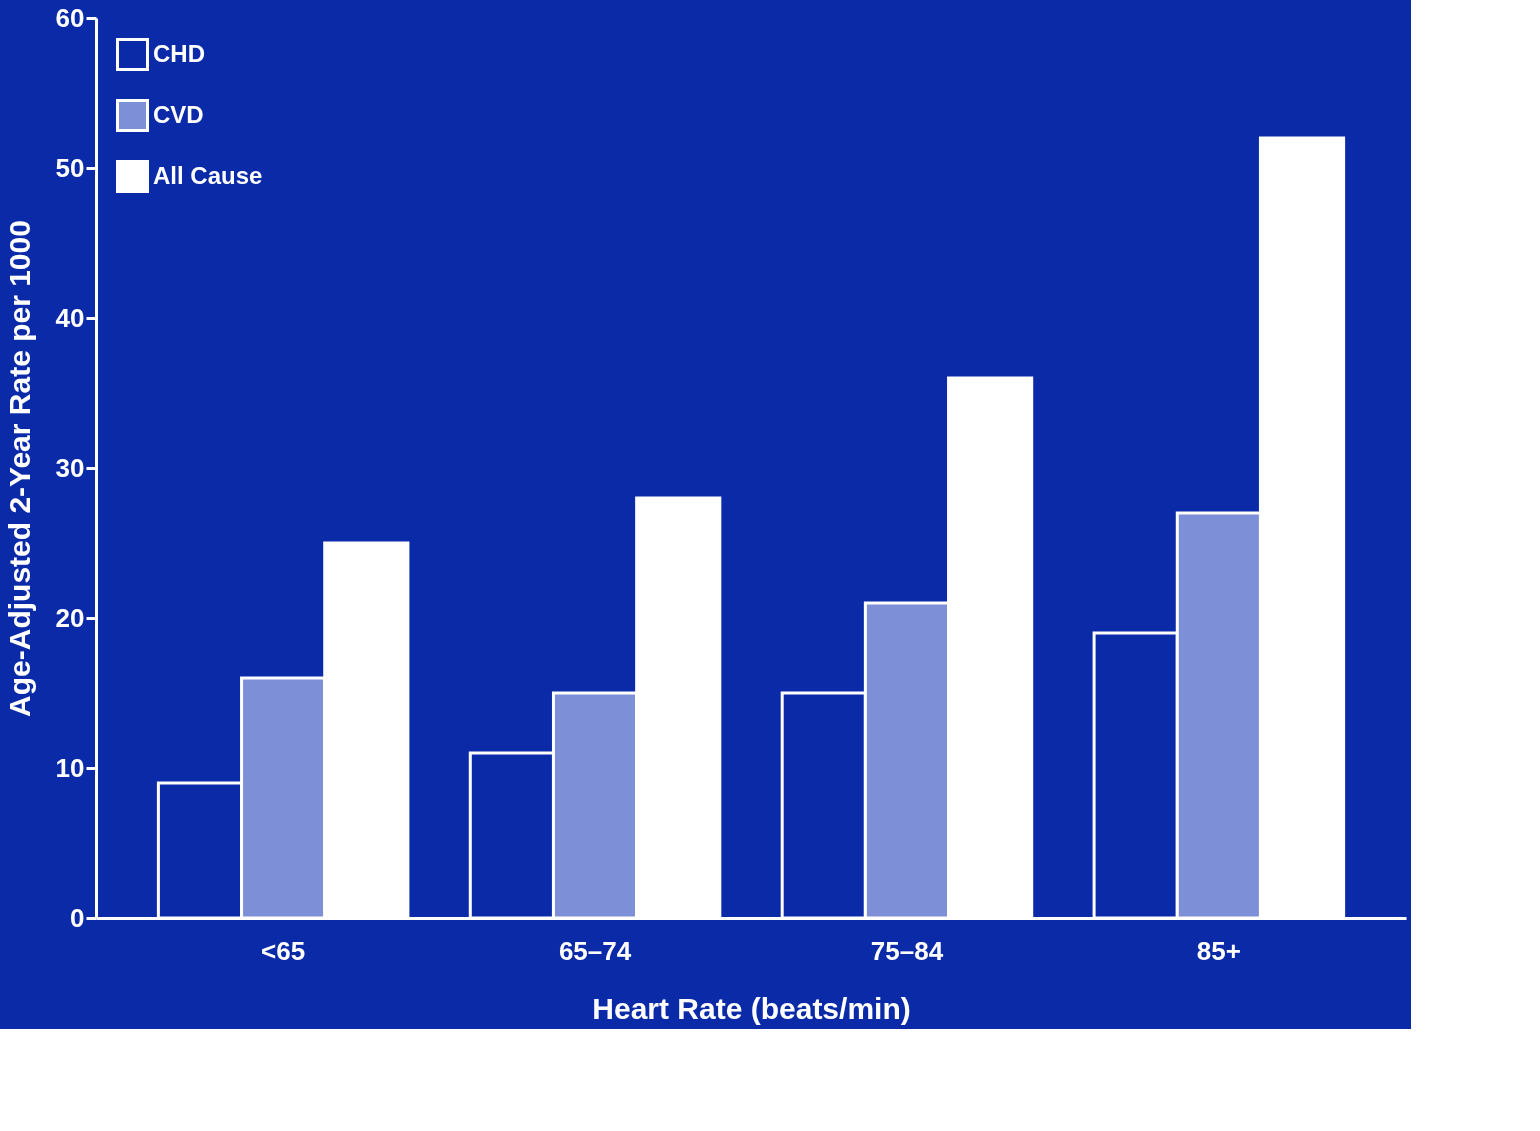  Describe the element at coordinates (70, 167) in the screenshot. I see `y-tick-label: 50` at that location.